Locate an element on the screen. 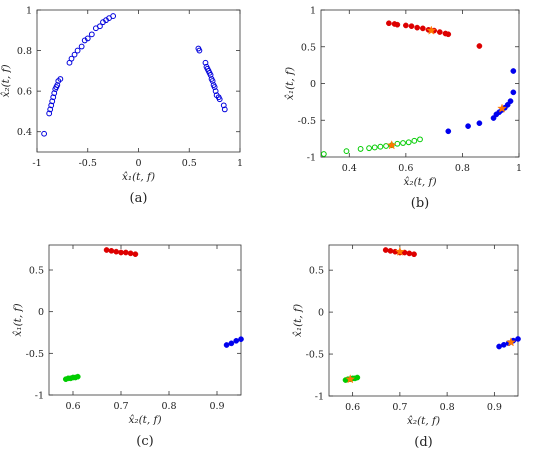 The image size is (550, 453). panel-caption: (b) is located at coordinates (420, 203).